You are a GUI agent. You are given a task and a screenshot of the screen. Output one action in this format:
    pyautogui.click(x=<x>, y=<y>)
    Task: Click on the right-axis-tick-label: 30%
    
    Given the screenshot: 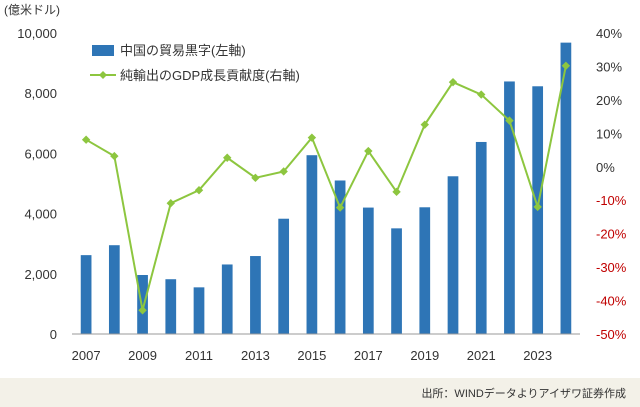 What is the action you would take?
    pyautogui.click(x=609, y=66)
    